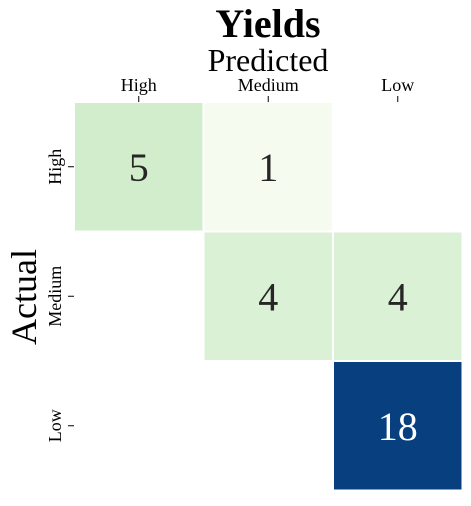 This screenshot has height=506, width=471. What do you see at coordinates (139, 296) in the screenshot?
I see `heatmap-cell-medium-high` at bounding box center [139, 296].